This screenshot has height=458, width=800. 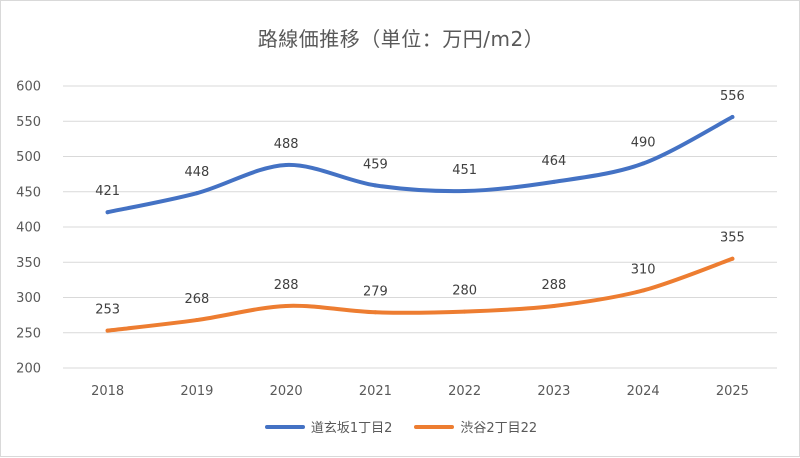 What do you see at coordinates (375, 164) in the screenshot?
I see `data-label: 459` at bounding box center [375, 164].